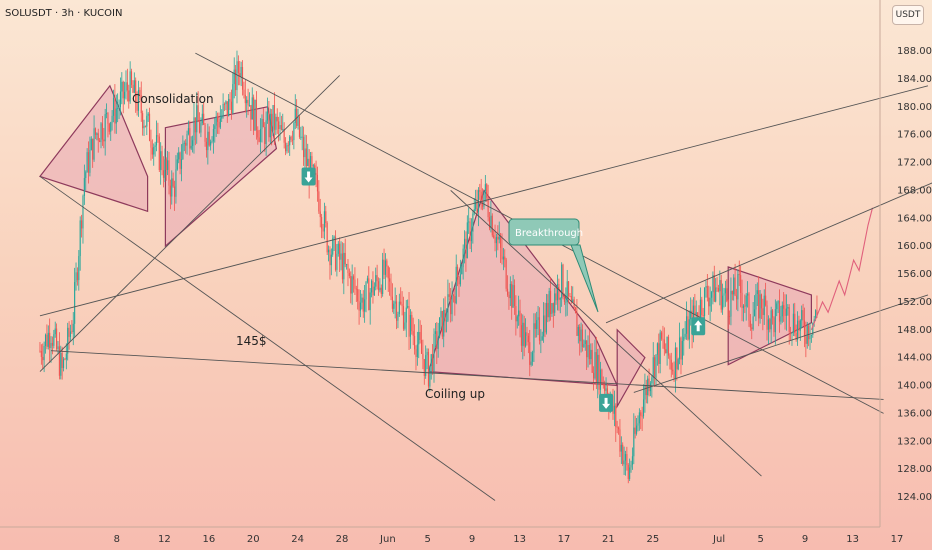 Image resolution: width=932 pixels, height=550 pixels. What do you see at coordinates (842, 269) in the screenshot?
I see `projection-path` at bounding box center [842, 269].